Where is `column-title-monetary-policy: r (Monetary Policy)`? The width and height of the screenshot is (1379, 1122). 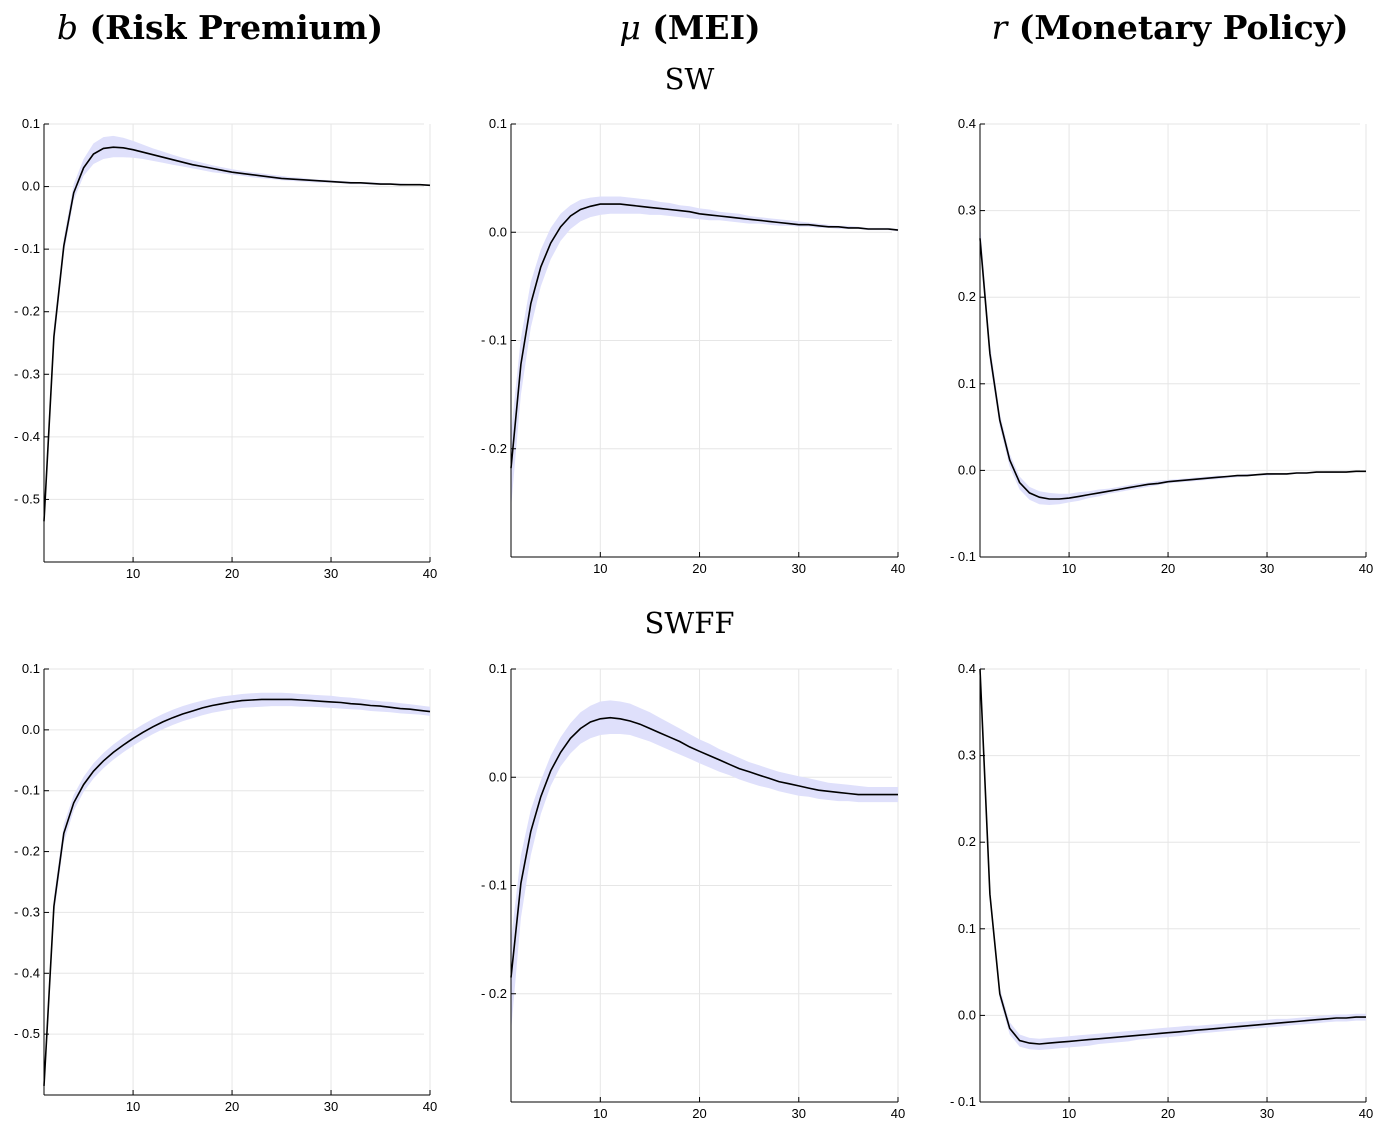
column-title-monetary-policy: r (Monetary Policy) is located at coordinates (1169, 30).